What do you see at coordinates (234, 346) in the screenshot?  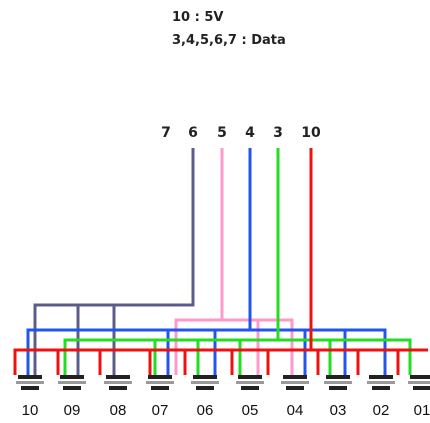 I see `wire-pin5-bus` at bounding box center [234, 346].